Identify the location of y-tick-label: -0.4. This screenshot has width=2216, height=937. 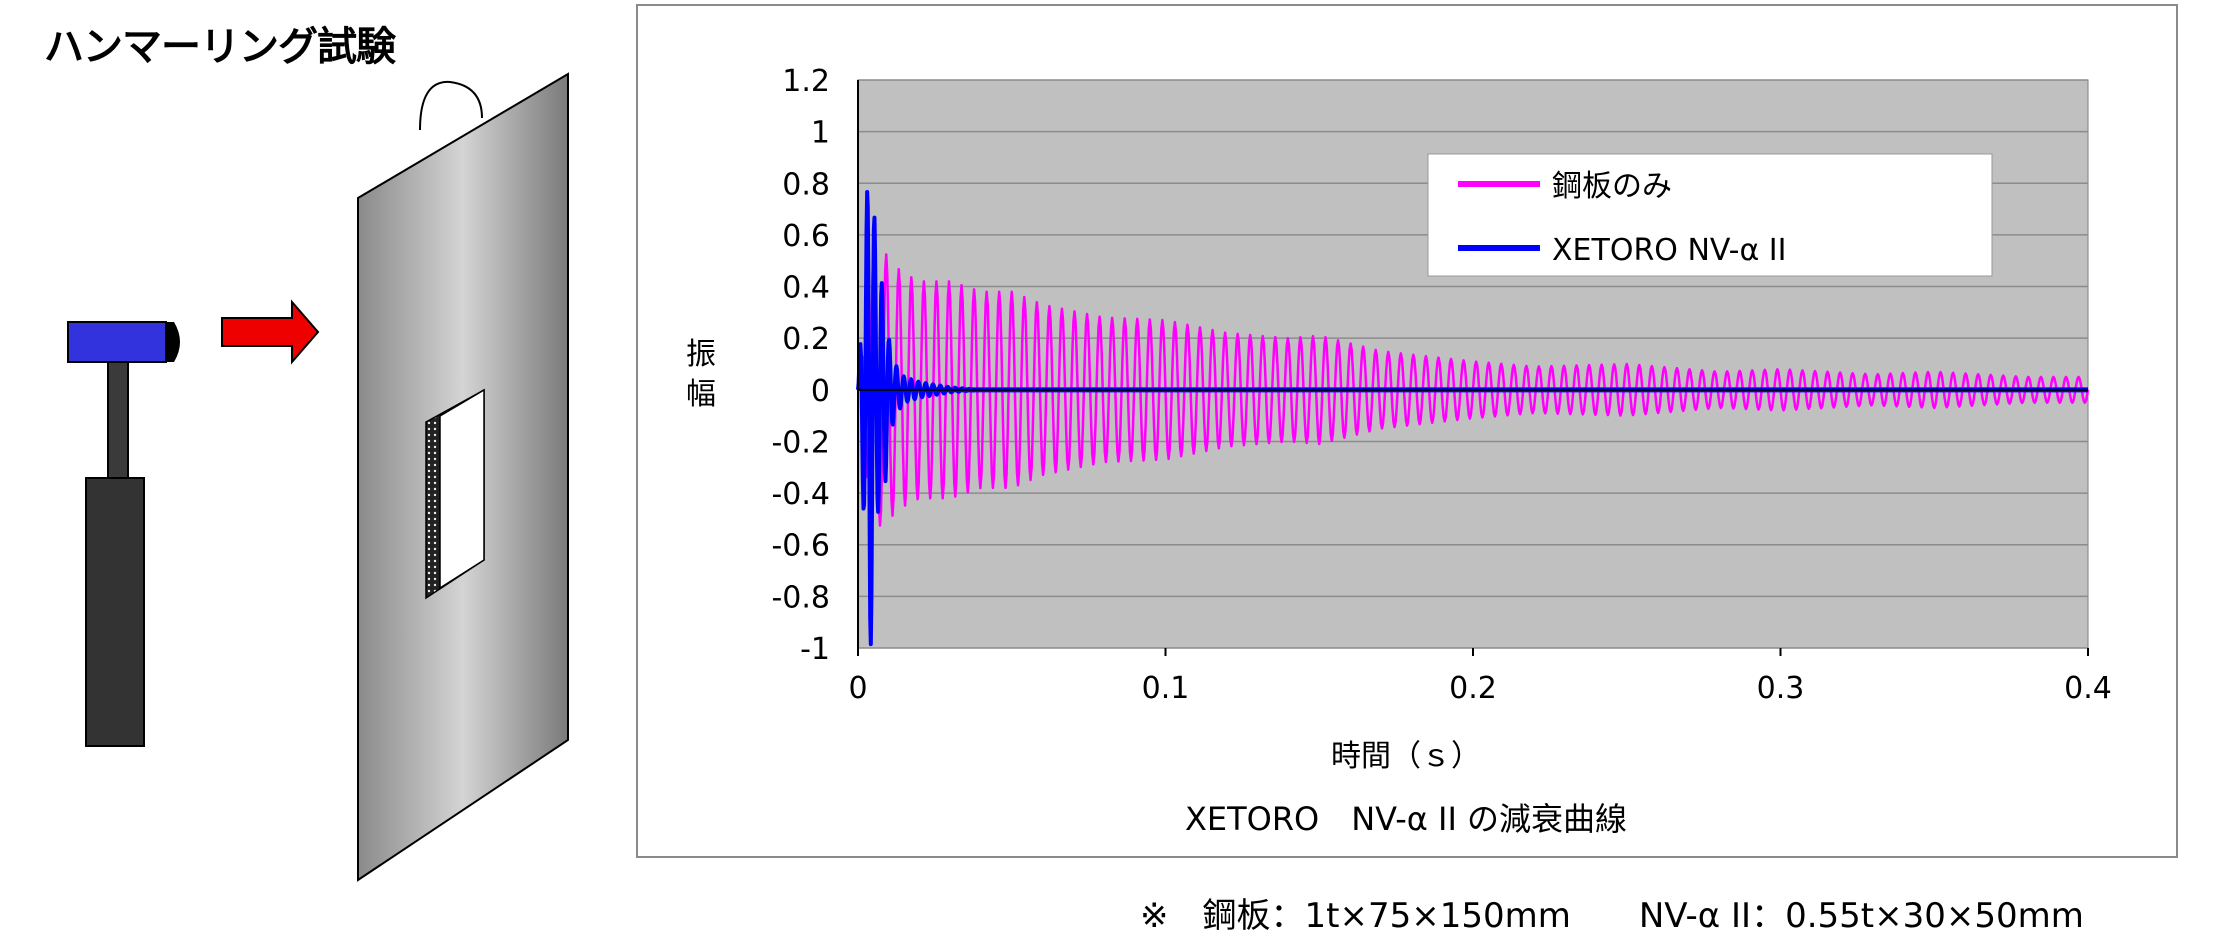
(800, 494).